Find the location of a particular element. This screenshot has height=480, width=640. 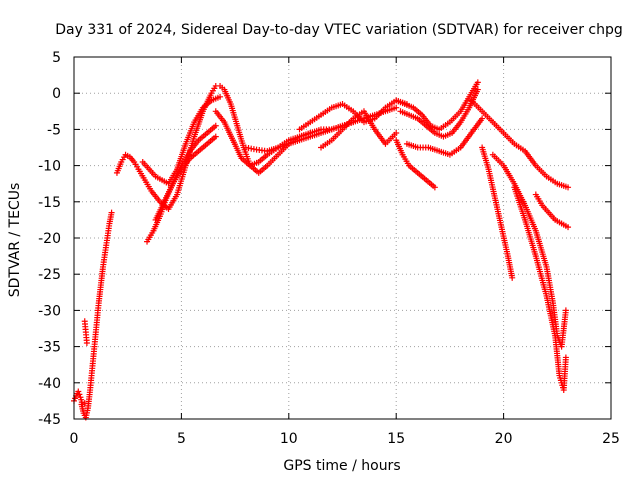

series-arc-evening-b is located at coordinates (497, 212).